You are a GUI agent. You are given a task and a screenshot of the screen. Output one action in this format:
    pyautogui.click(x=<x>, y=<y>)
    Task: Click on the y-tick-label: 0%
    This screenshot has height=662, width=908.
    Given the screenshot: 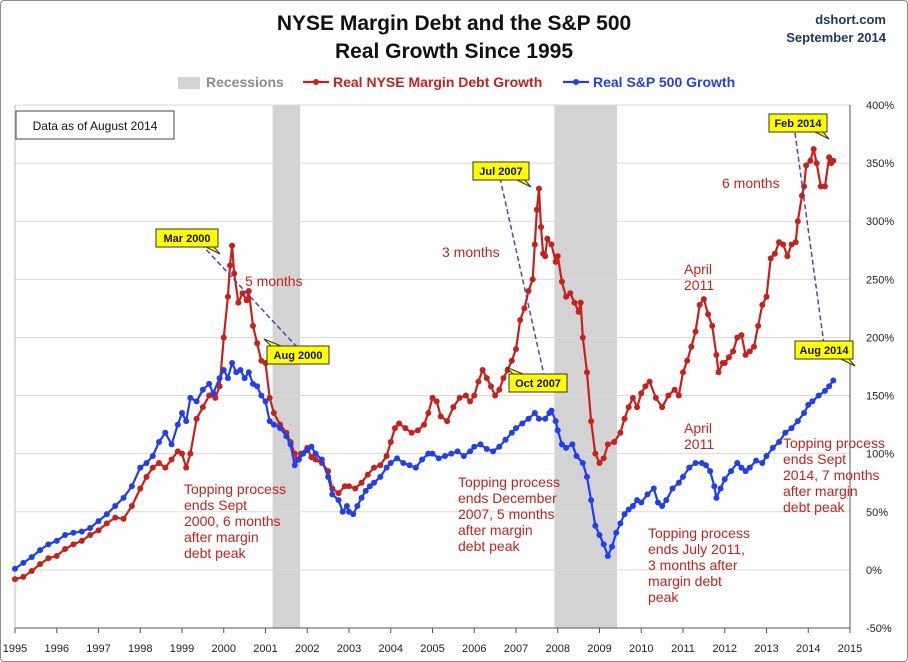 What is the action you would take?
    pyautogui.click(x=874, y=571)
    